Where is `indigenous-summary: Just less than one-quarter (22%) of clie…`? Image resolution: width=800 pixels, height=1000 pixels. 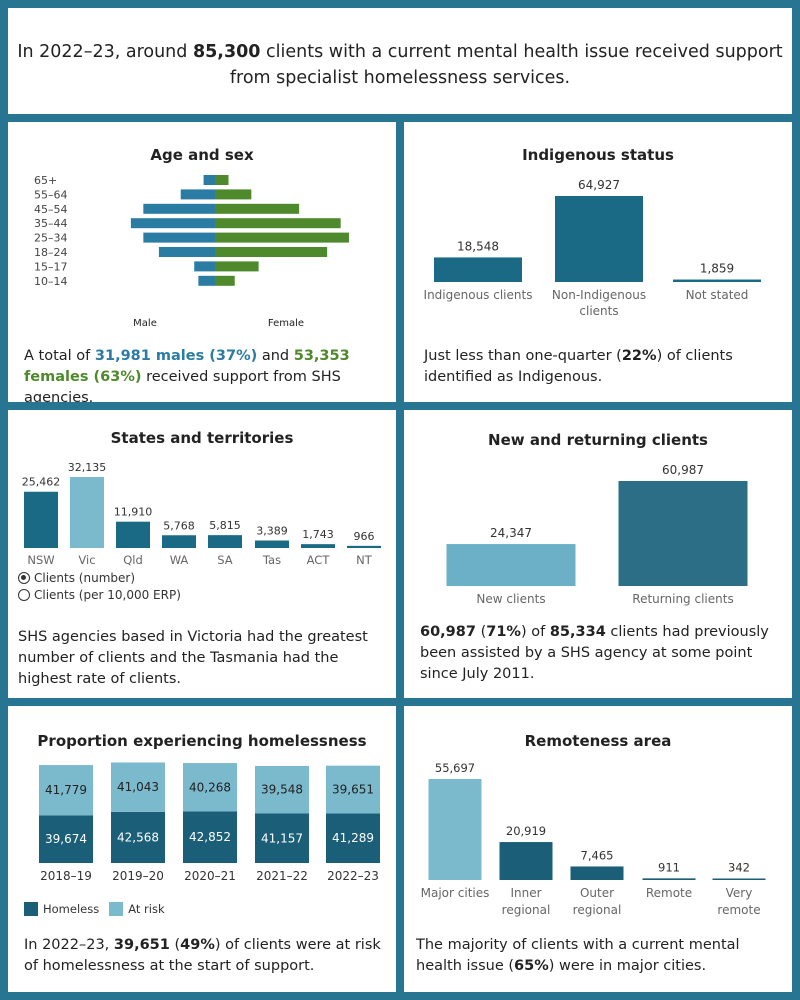
indigenous-summary: Just less than one-quarter (22%) of clie… is located at coordinates (594, 367).